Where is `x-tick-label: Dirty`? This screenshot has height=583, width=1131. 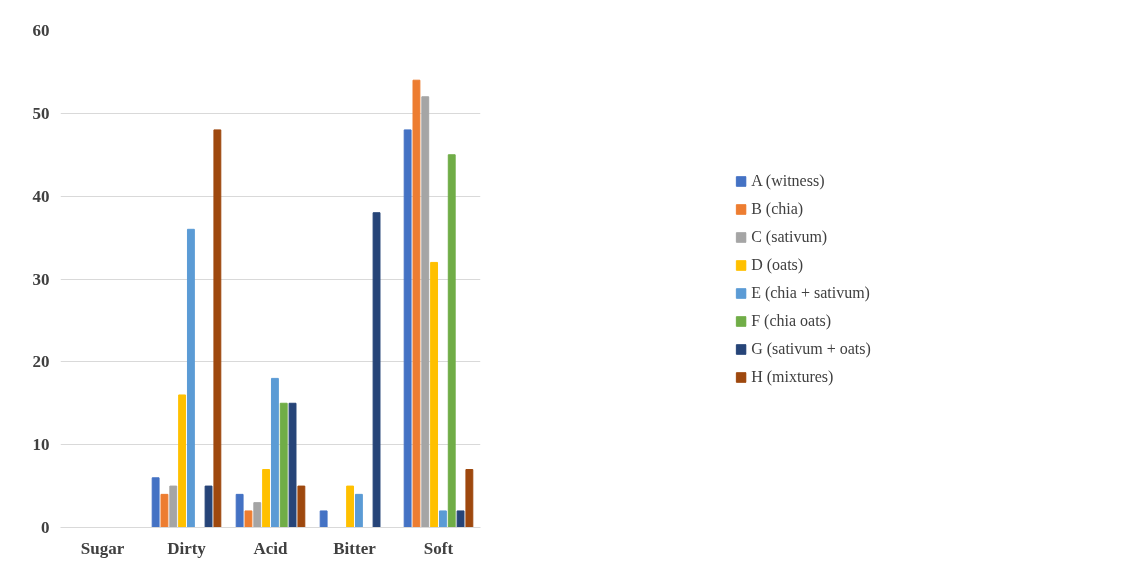 x-tick-label: Dirty is located at coordinates (187, 548).